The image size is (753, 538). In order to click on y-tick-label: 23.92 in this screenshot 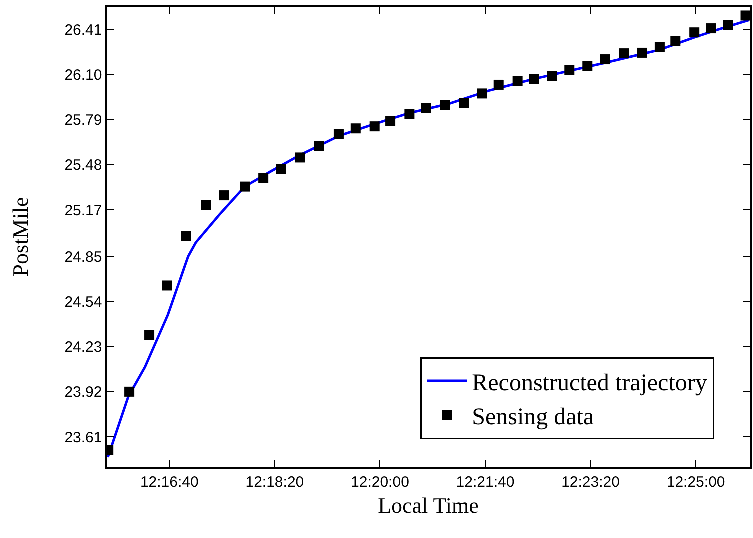, I will do `click(83, 393)`.